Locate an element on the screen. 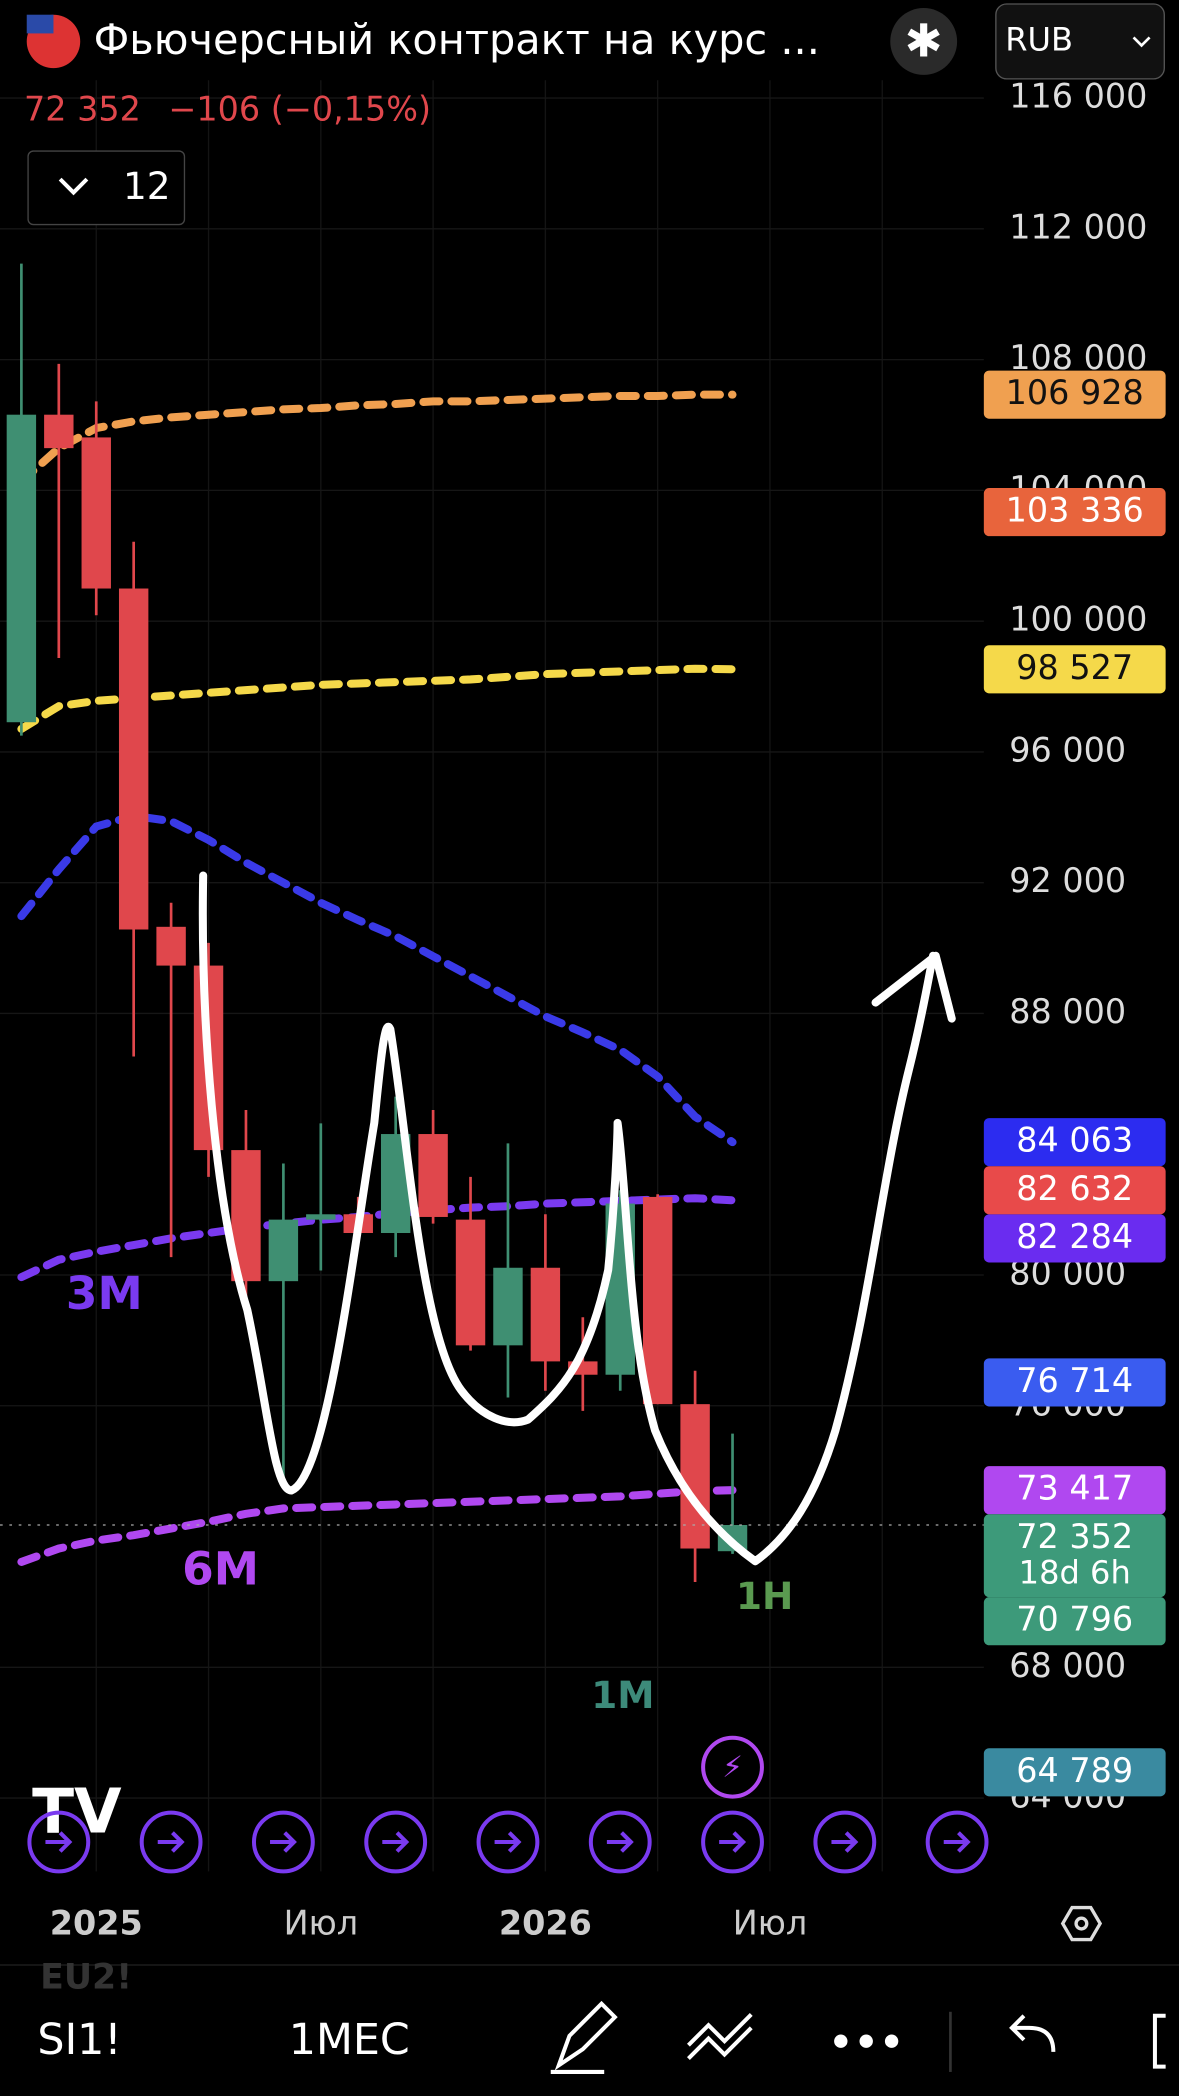 This screenshot has height=2096, width=1179. y-tick-label: 100 000 is located at coordinates (1078, 619).